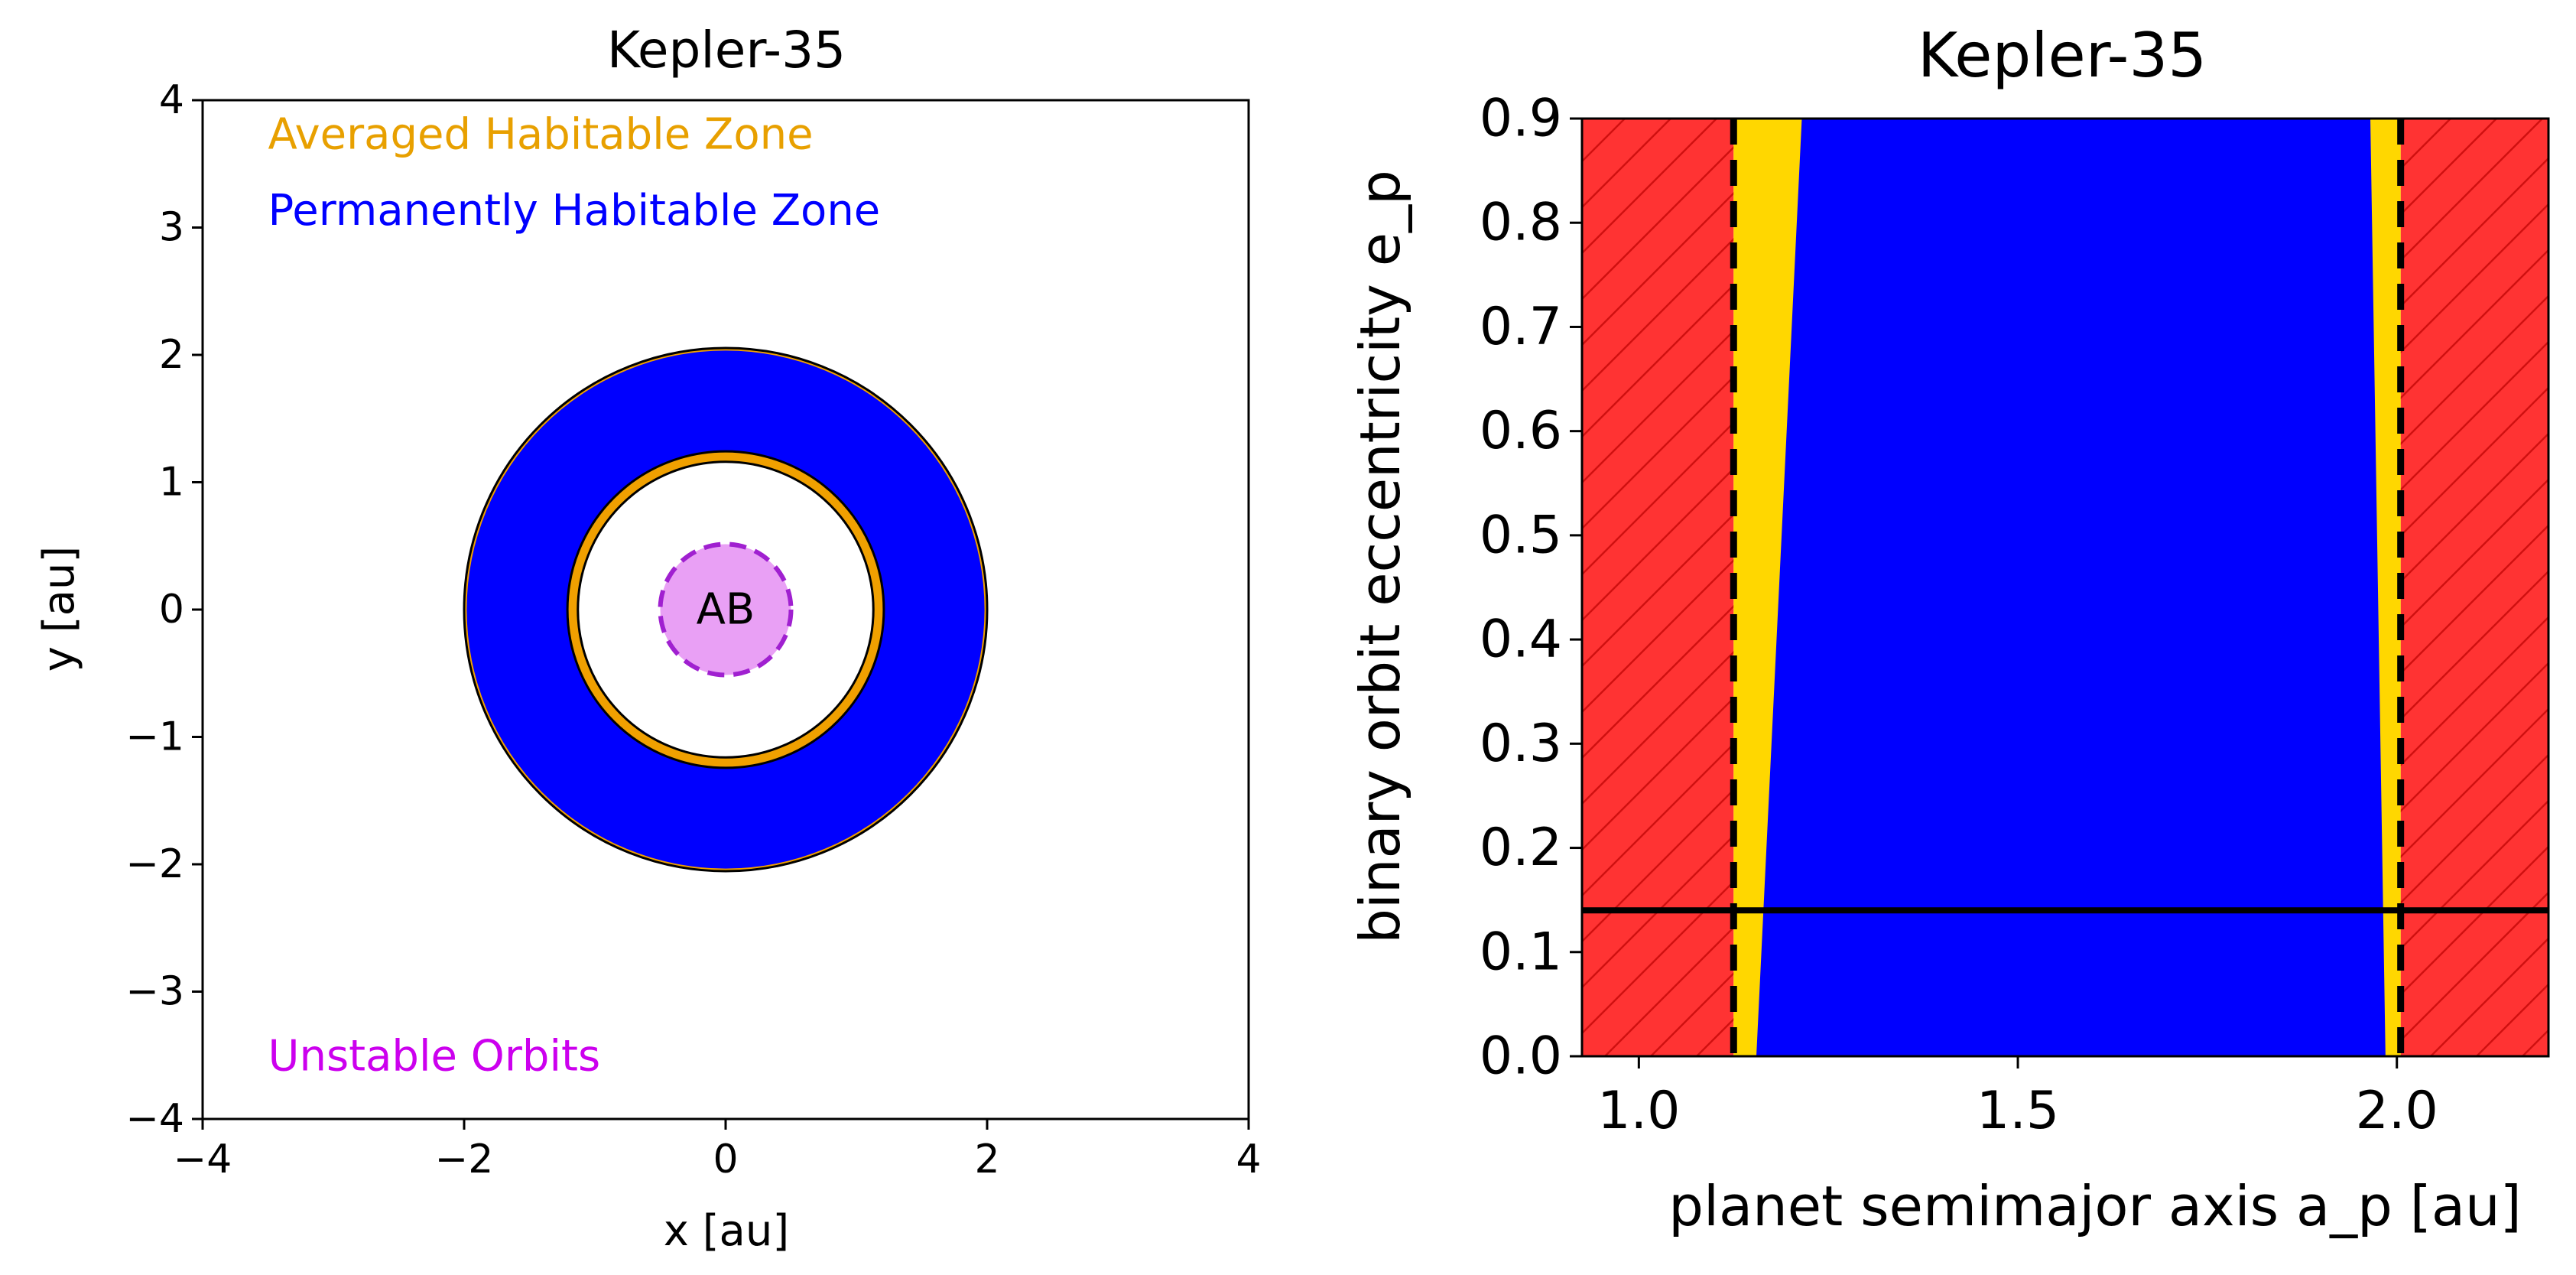 The width and height of the screenshot is (2576, 1275). Describe the element at coordinates (1531, 588) in the screenshot. I see `right-y-axis: 0.0 0.1 0.2 0.3 0.4 0.5 0.6 0.7 0.8 0.9` at that location.